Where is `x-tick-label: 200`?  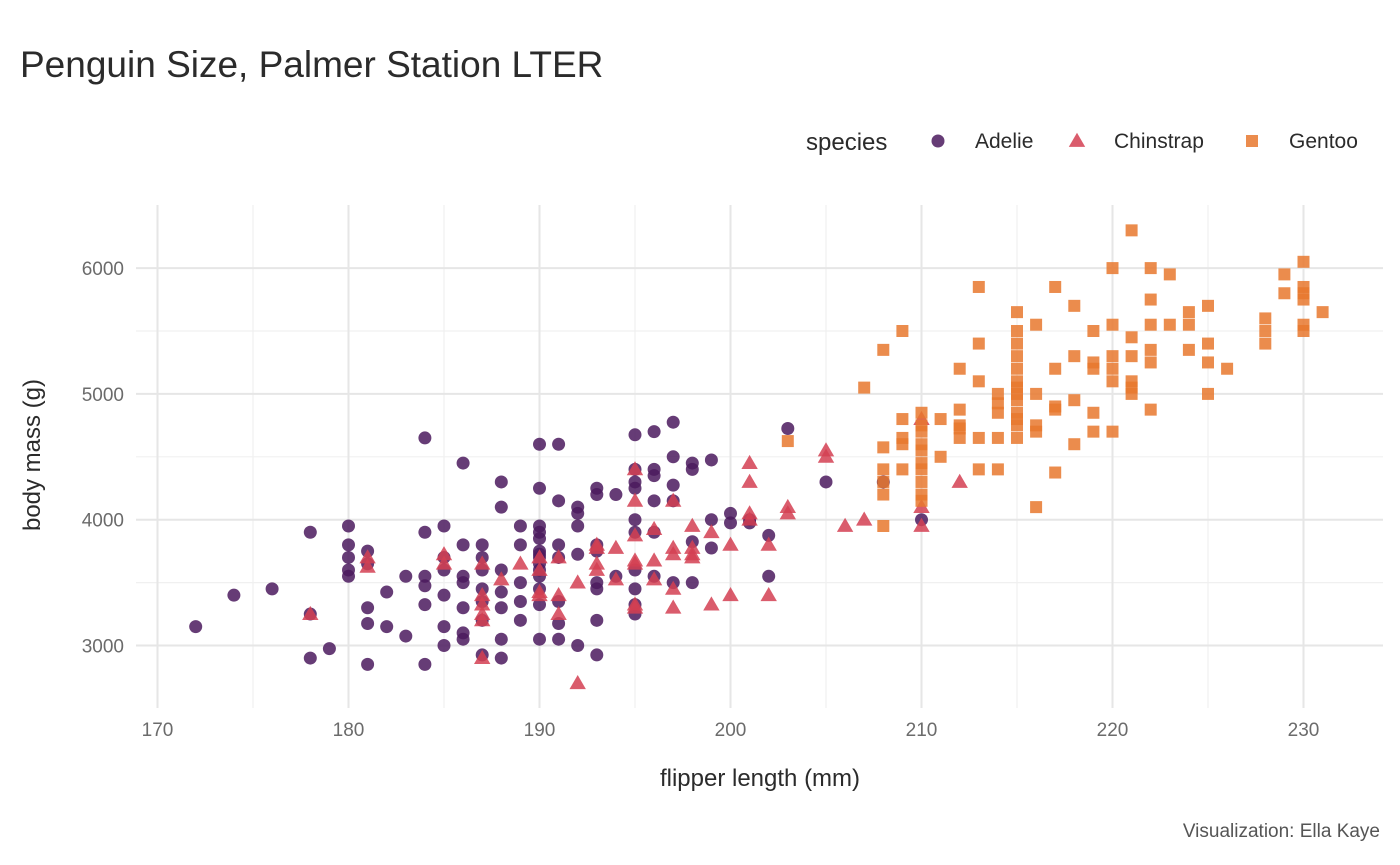
x-tick-label: 200 is located at coordinates (731, 730).